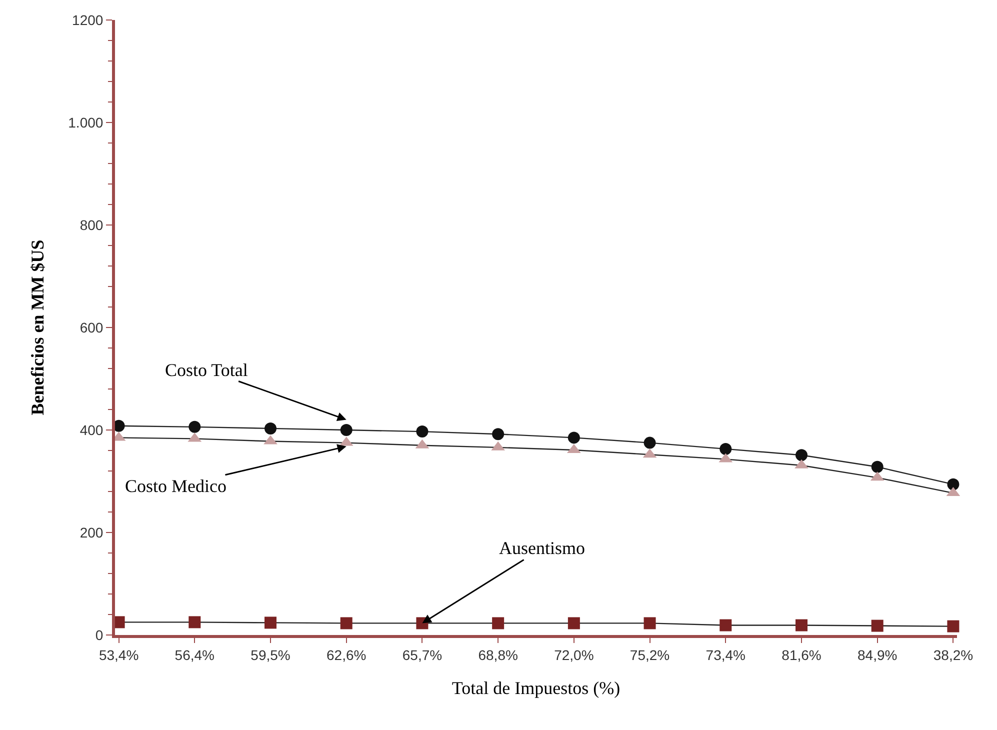 The width and height of the screenshot is (997, 730). What do you see at coordinates (92, 224) in the screenshot?
I see `y-tick-label: 800` at bounding box center [92, 224].